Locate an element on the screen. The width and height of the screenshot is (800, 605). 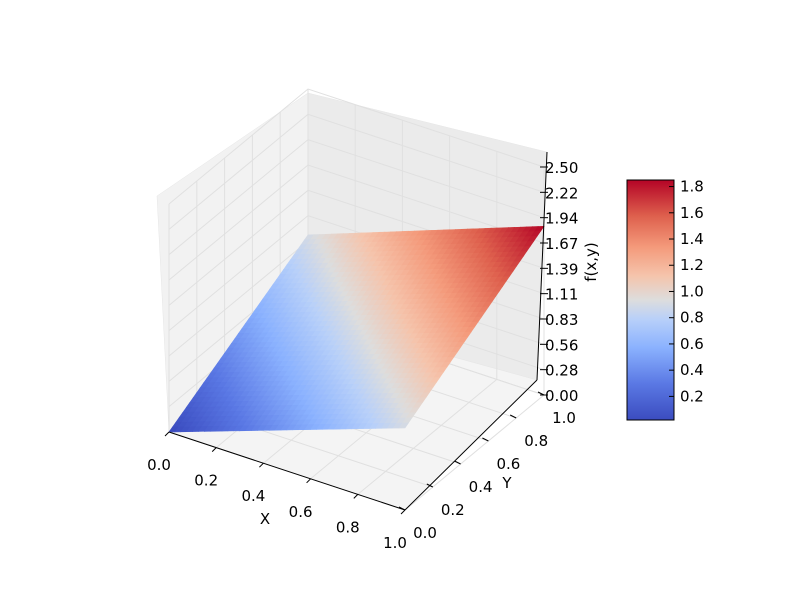
z-axis-line is located at coordinates (542, 266).